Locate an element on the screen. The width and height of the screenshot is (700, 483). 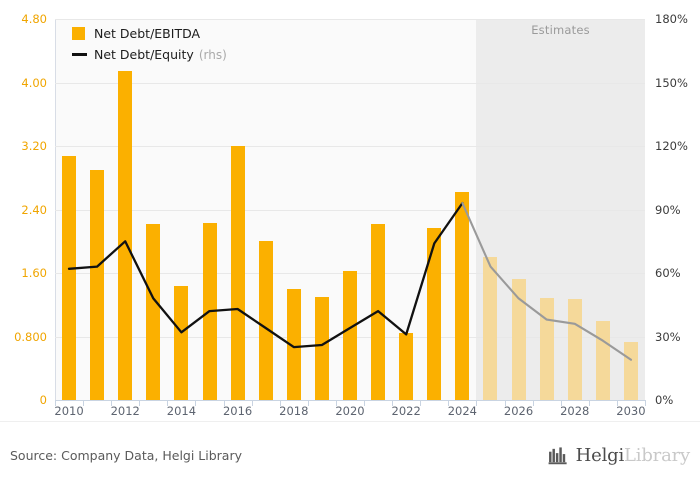
brand-name-primary: Helgi is located at coordinates (600, 455).